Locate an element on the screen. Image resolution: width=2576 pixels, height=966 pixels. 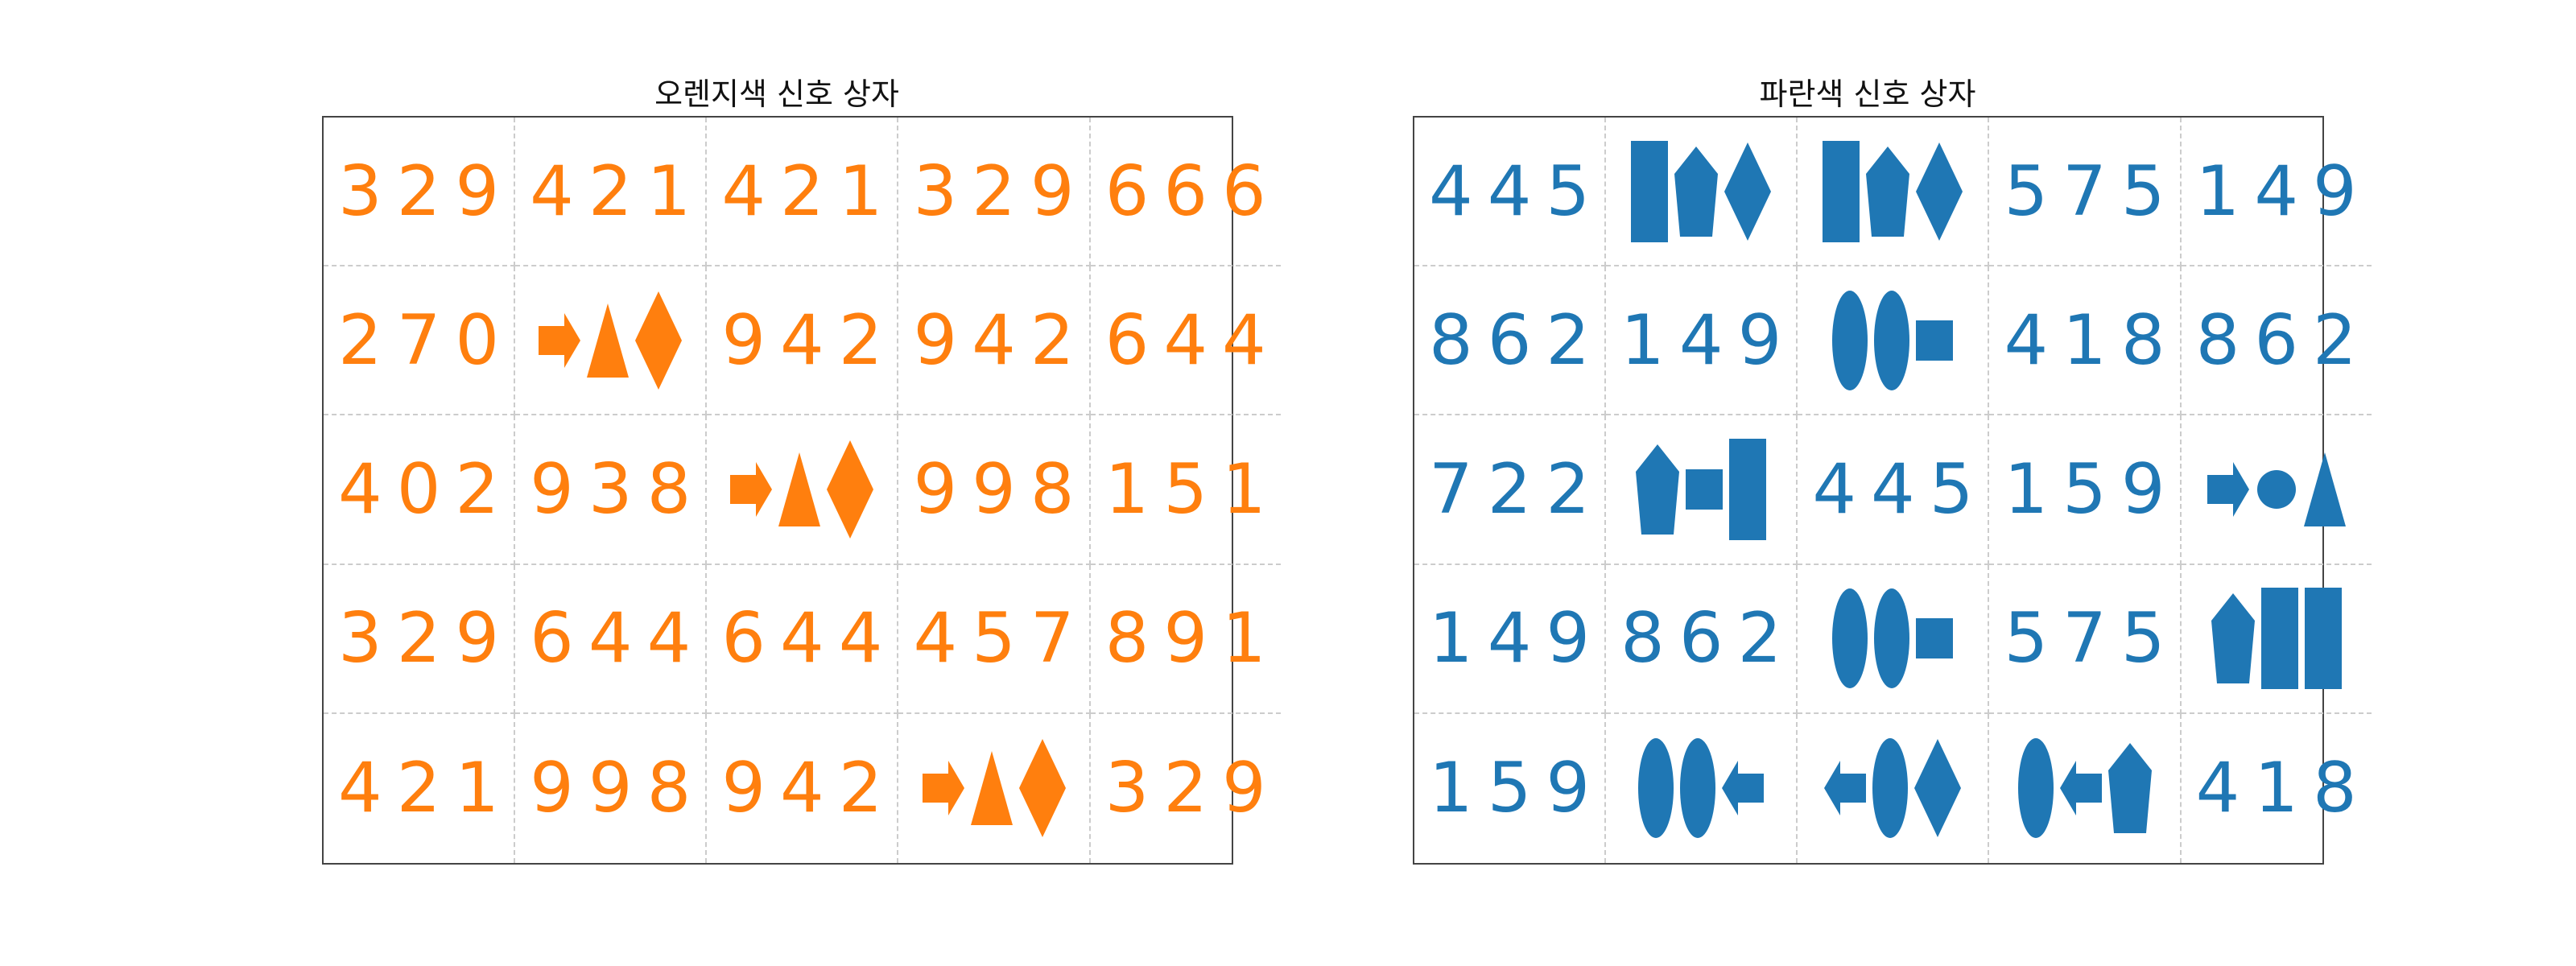
grid-cell: 445 is located at coordinates (1510, 192).